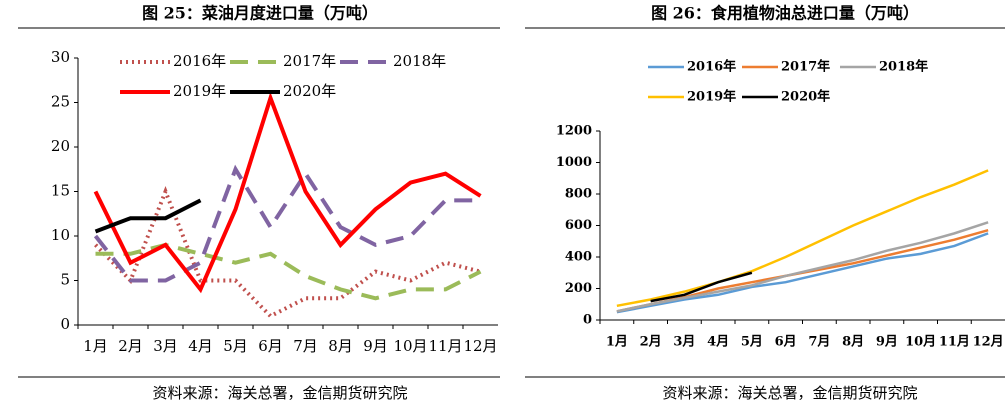 Image resolution: width=1005 pixels, height=414 pixels. Describe the element at coordinates (60, 191) in the screenshot. I see `y-tick-label: 15` at that location.